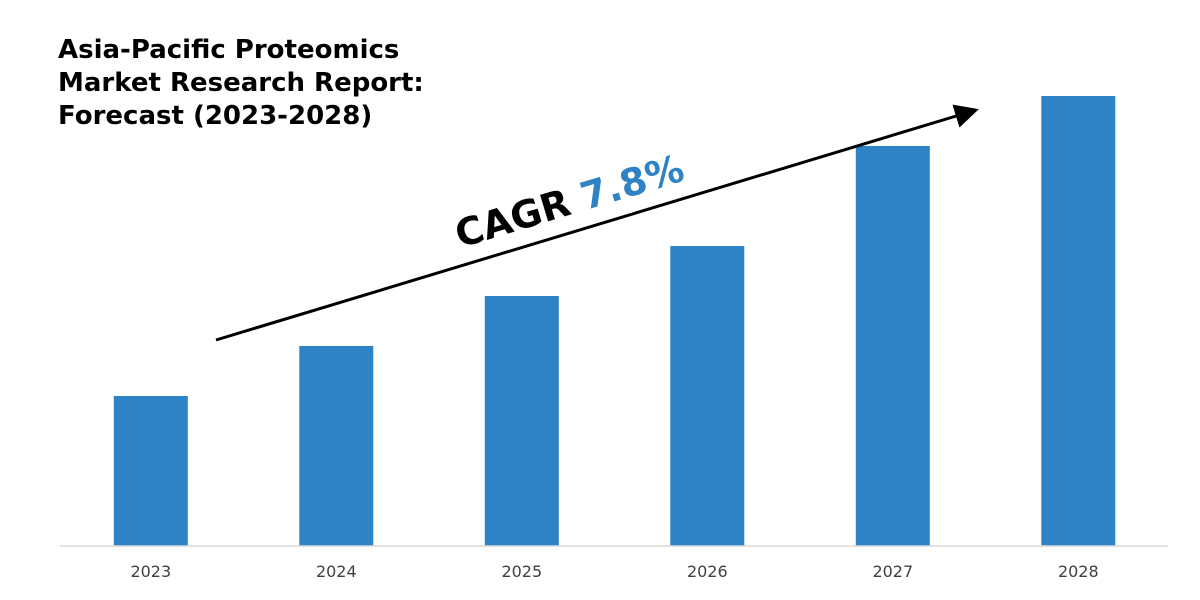 Image resolution: width=1200 pixels, height=600 pixels. Describe the element at coordinates (892, 571) in the screenshot. I see `x-tick-2027: 2027` at that location.